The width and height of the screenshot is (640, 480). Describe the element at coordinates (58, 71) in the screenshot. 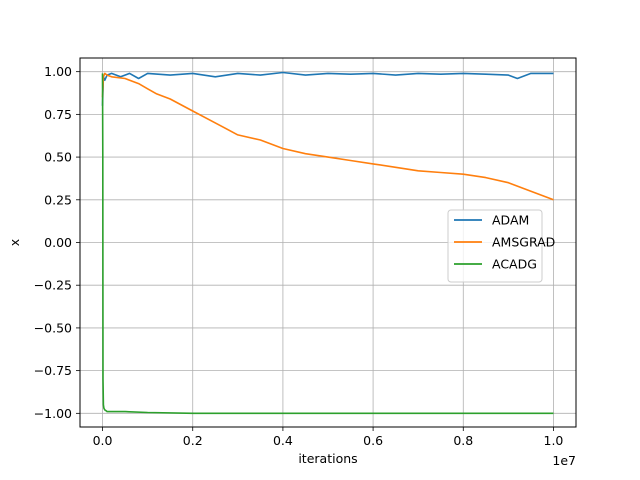

I see `y-tick-label: 1.00` at that location.